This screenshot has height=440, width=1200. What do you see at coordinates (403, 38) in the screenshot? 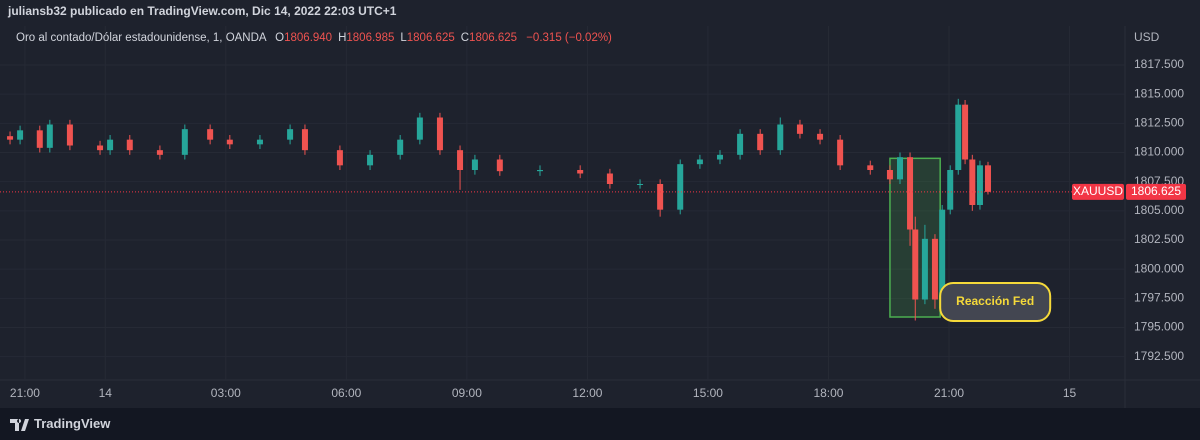
I see `field-key: L` at bounding box center [403, 38].